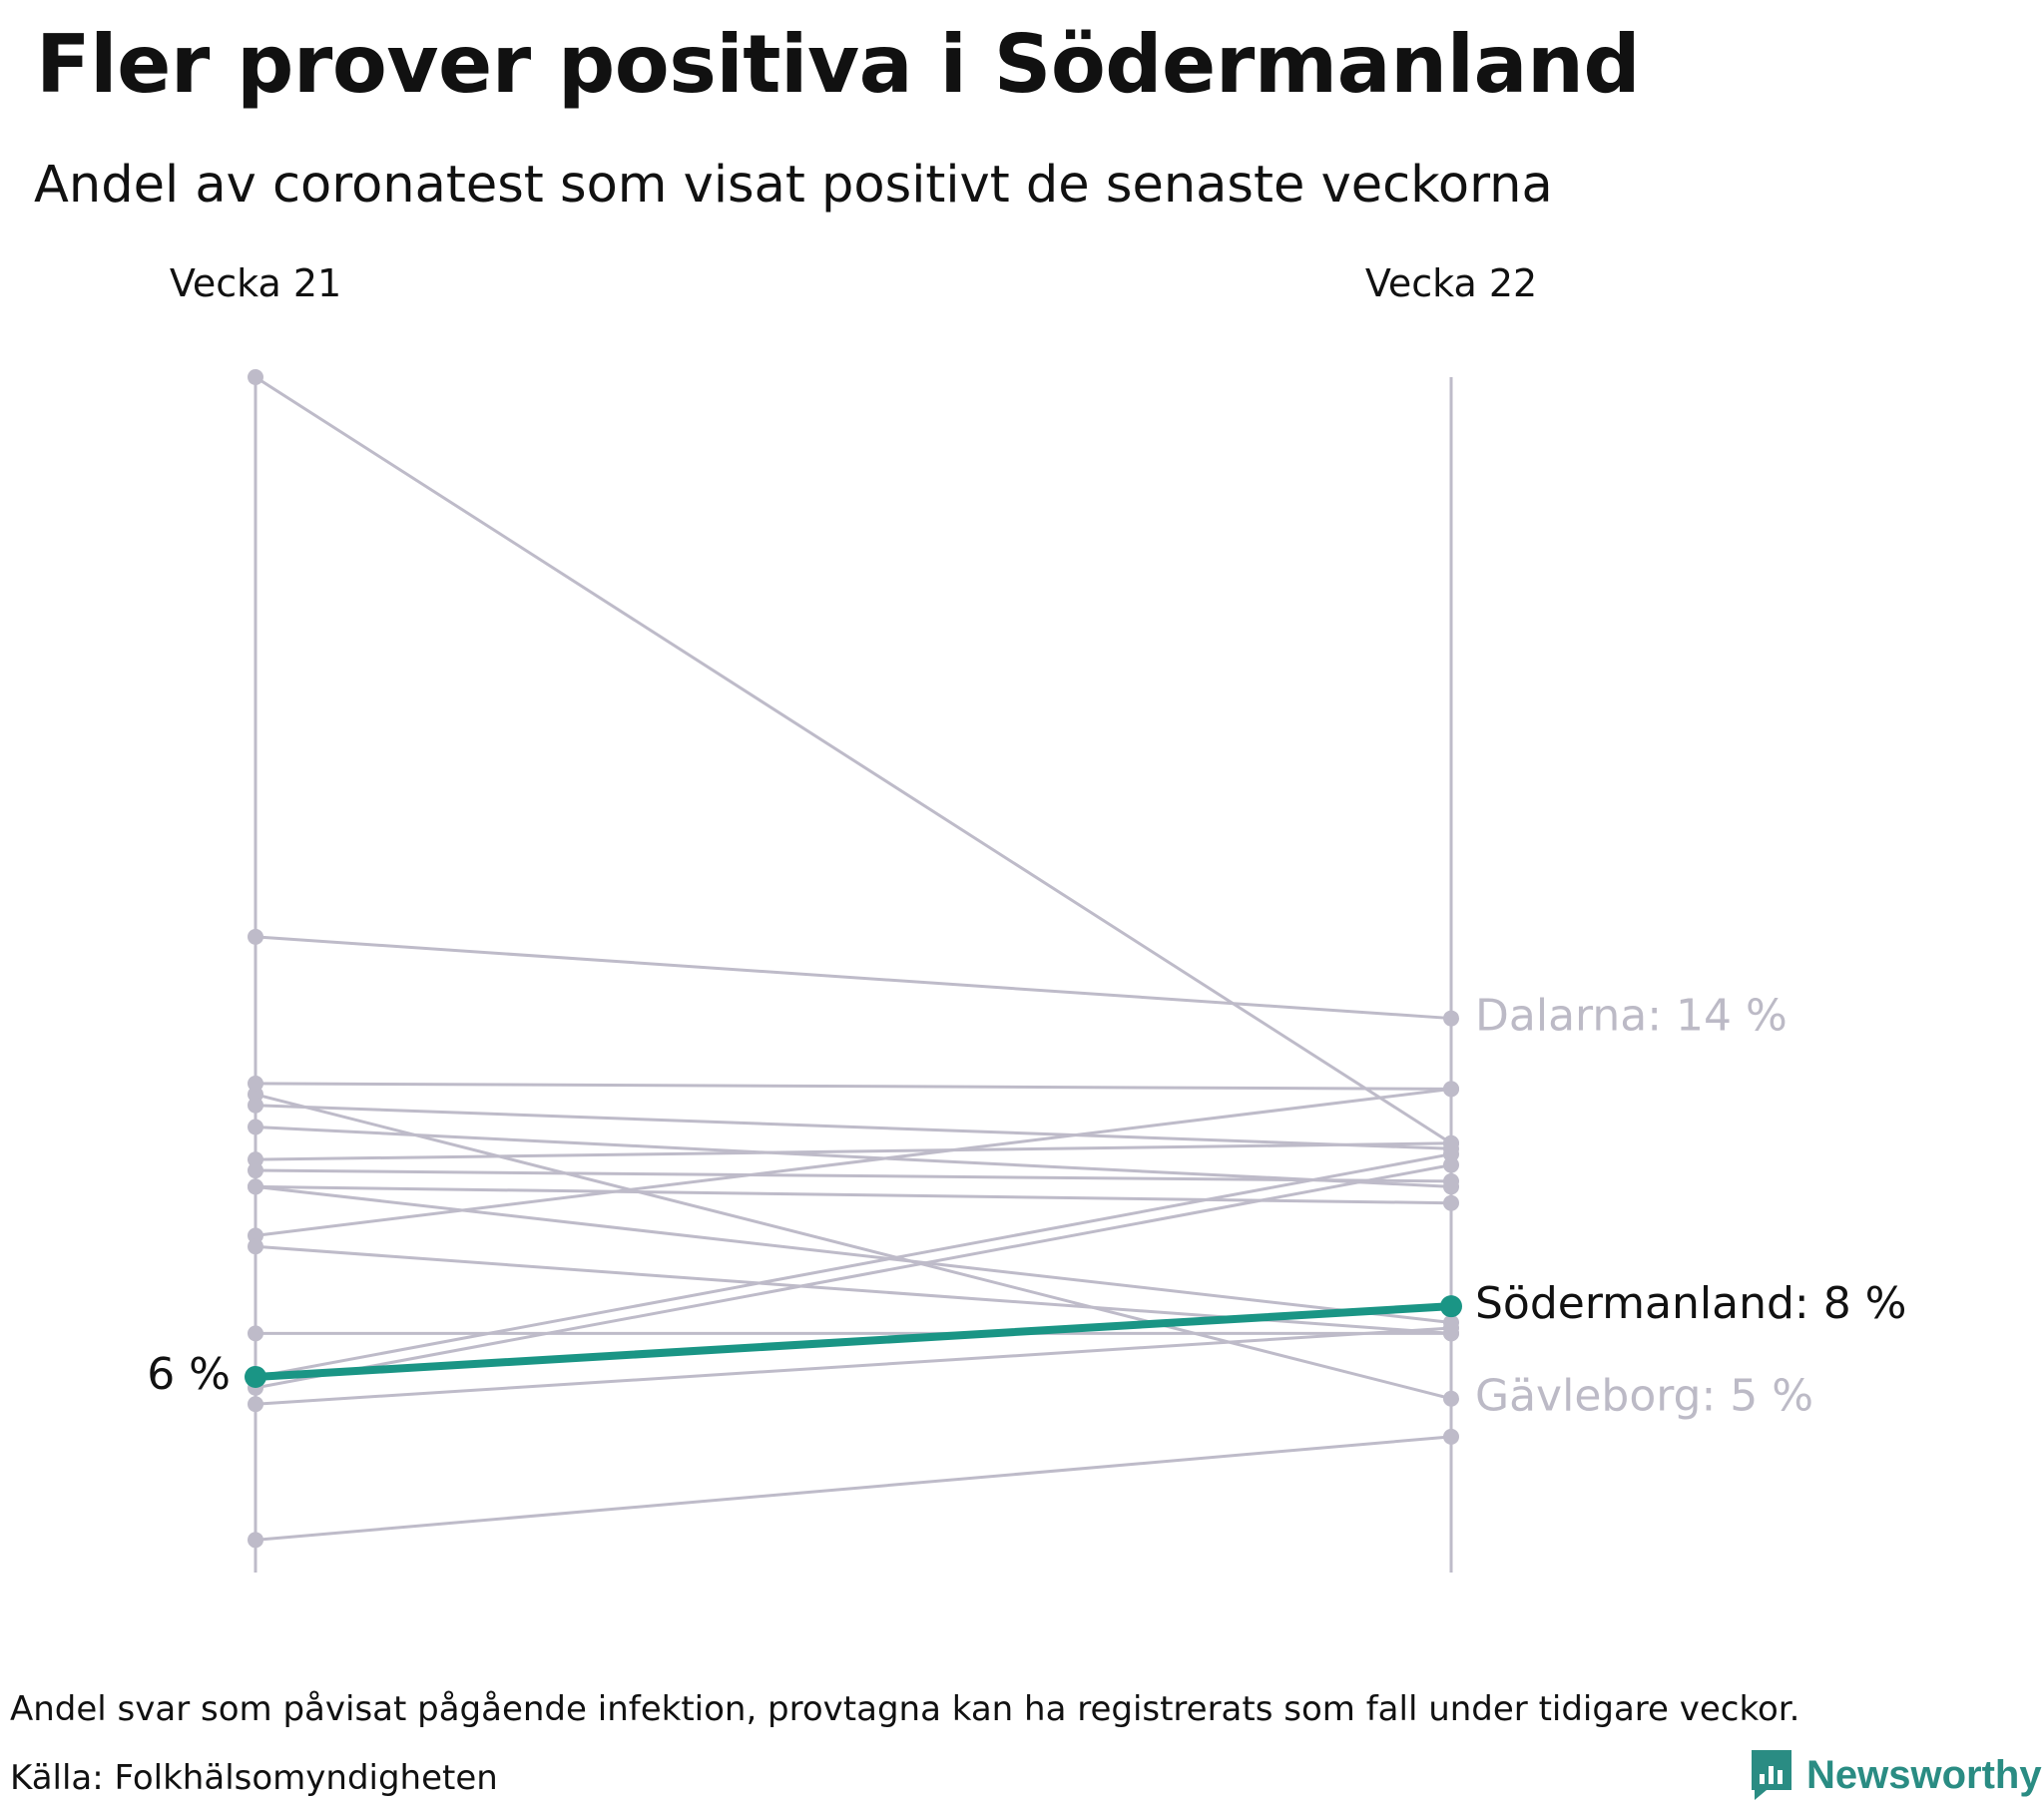 This screenshot has height=1806, width=2044. I want to click on highlight-start-point, so click(255, 1376).